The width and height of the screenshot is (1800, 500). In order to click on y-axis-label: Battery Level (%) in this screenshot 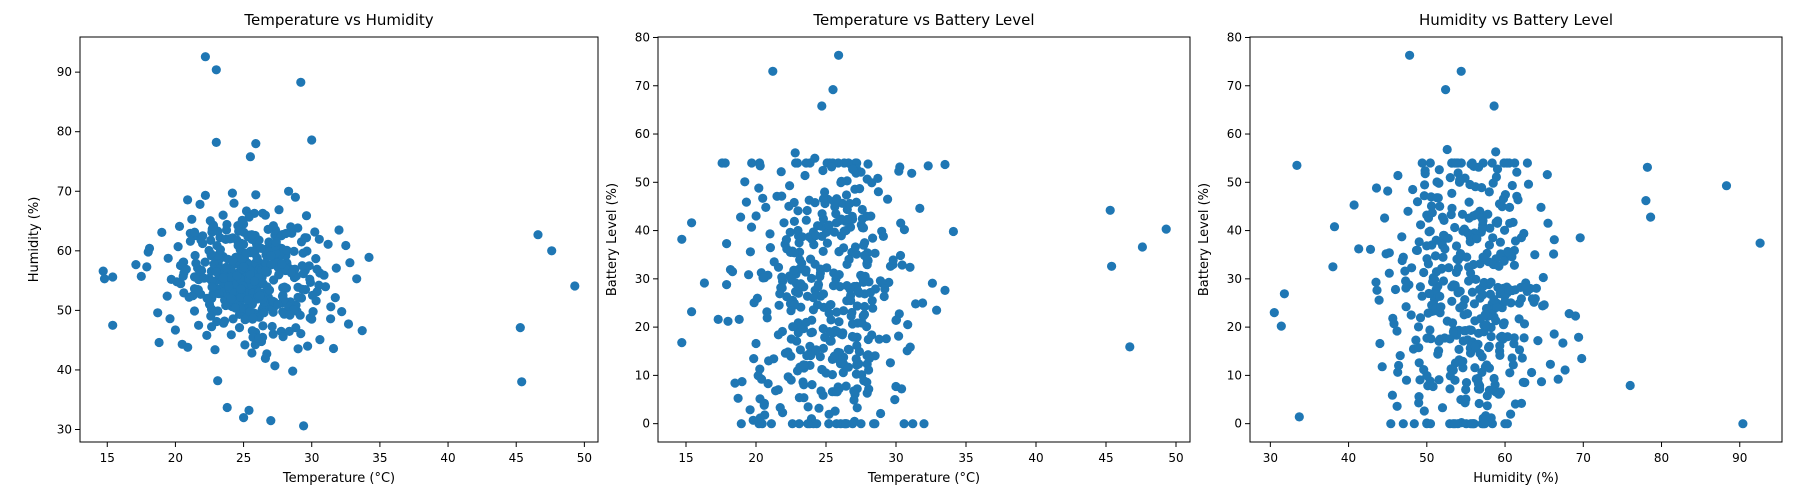, I will do `click(1204, 239)`.